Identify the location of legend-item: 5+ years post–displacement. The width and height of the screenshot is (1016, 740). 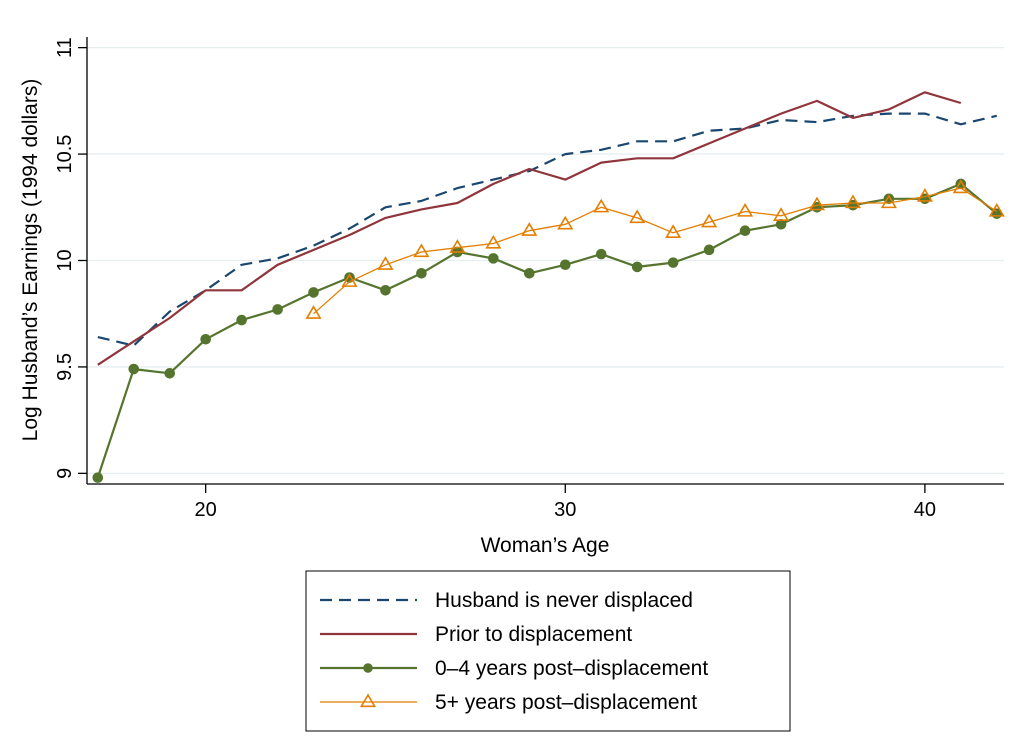
(508, 702).